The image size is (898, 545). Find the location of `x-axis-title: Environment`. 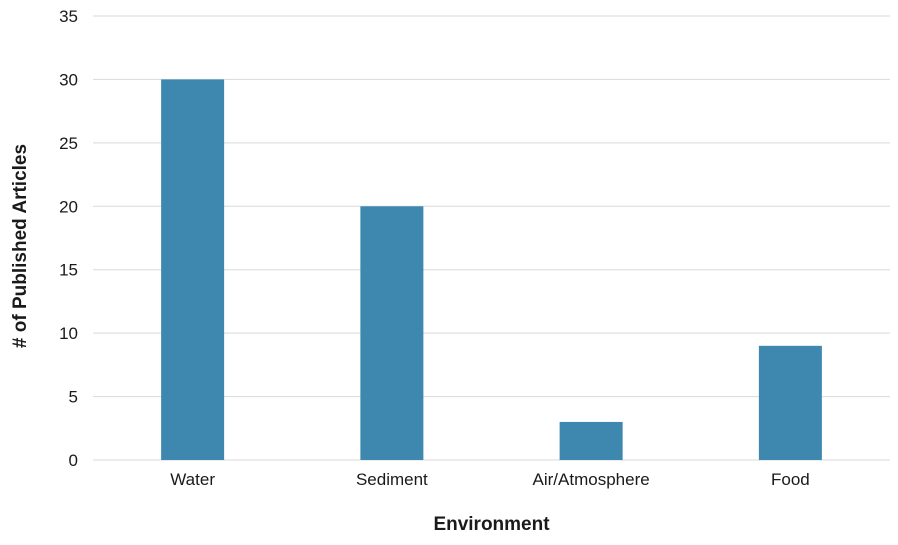

x-axis-title: Environment is located at coordinates (491, 524).